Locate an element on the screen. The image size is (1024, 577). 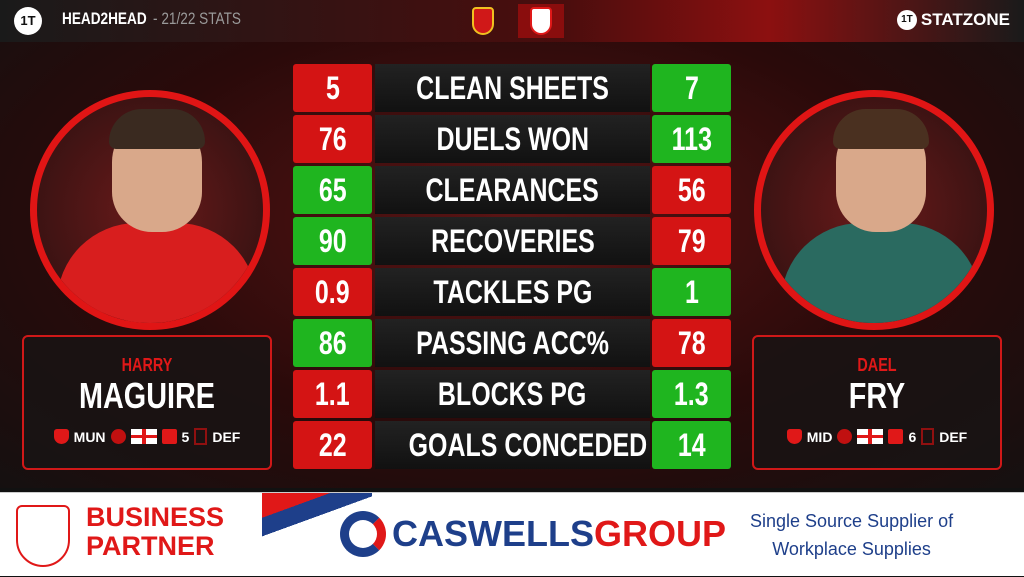
bp-line2: PARTNER is located at coordinates (150, 546).